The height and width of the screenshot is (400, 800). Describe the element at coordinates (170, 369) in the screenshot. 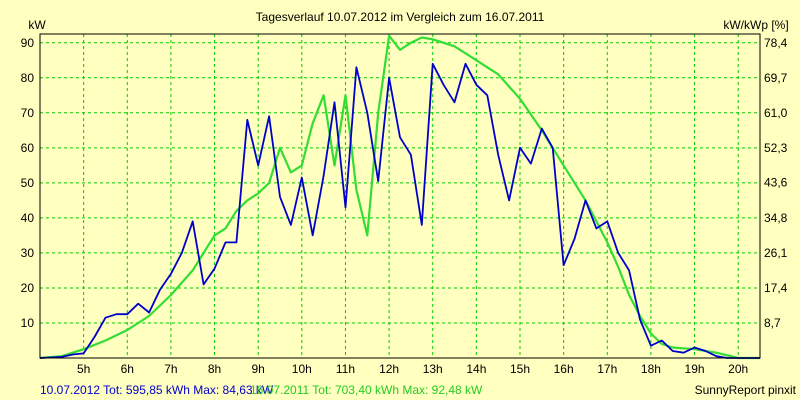

I see `x-tick-label: 7h` at that location.